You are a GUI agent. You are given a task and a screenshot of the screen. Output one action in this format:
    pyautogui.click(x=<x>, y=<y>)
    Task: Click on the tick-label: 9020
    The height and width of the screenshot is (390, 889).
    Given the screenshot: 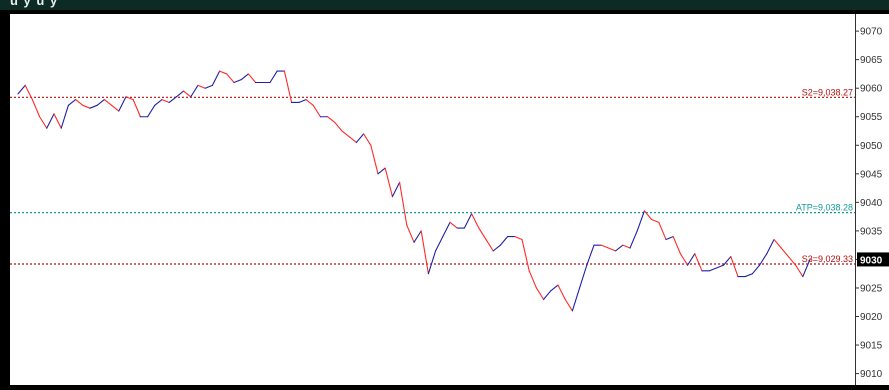 What is the action you would take?
    pyautogui.click(x=871, y=317)
    